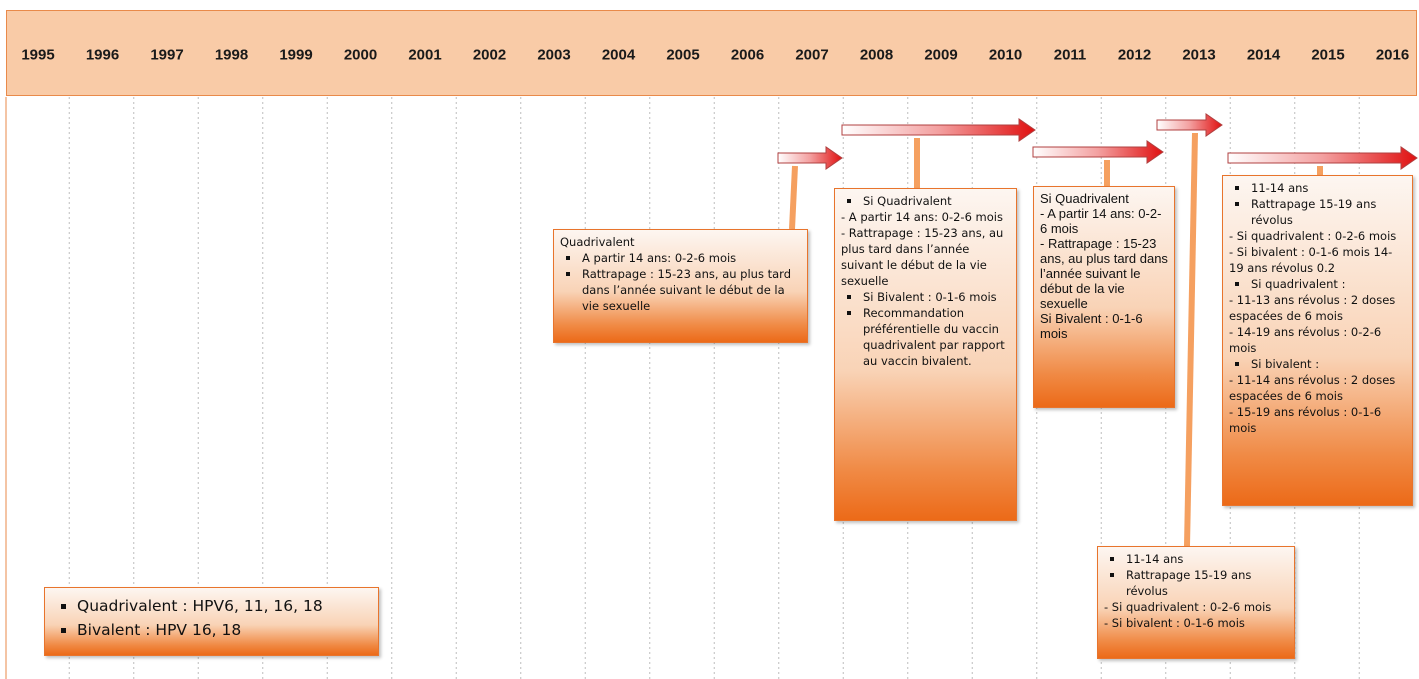 The width and height of the screenshot is (1419, 679). What do you see at coordinates (812, 55) in the screenshot?
I see `year-label: 2007` at bounding box center [812, 55].